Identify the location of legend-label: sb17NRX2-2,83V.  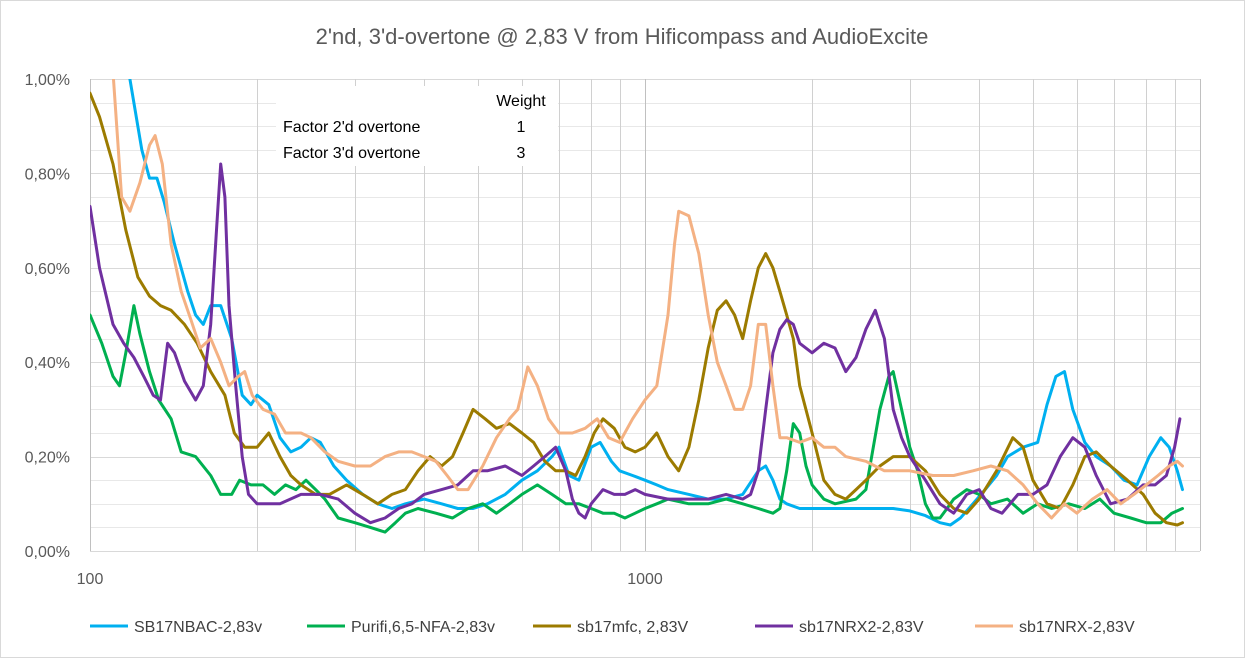
(861, 627).